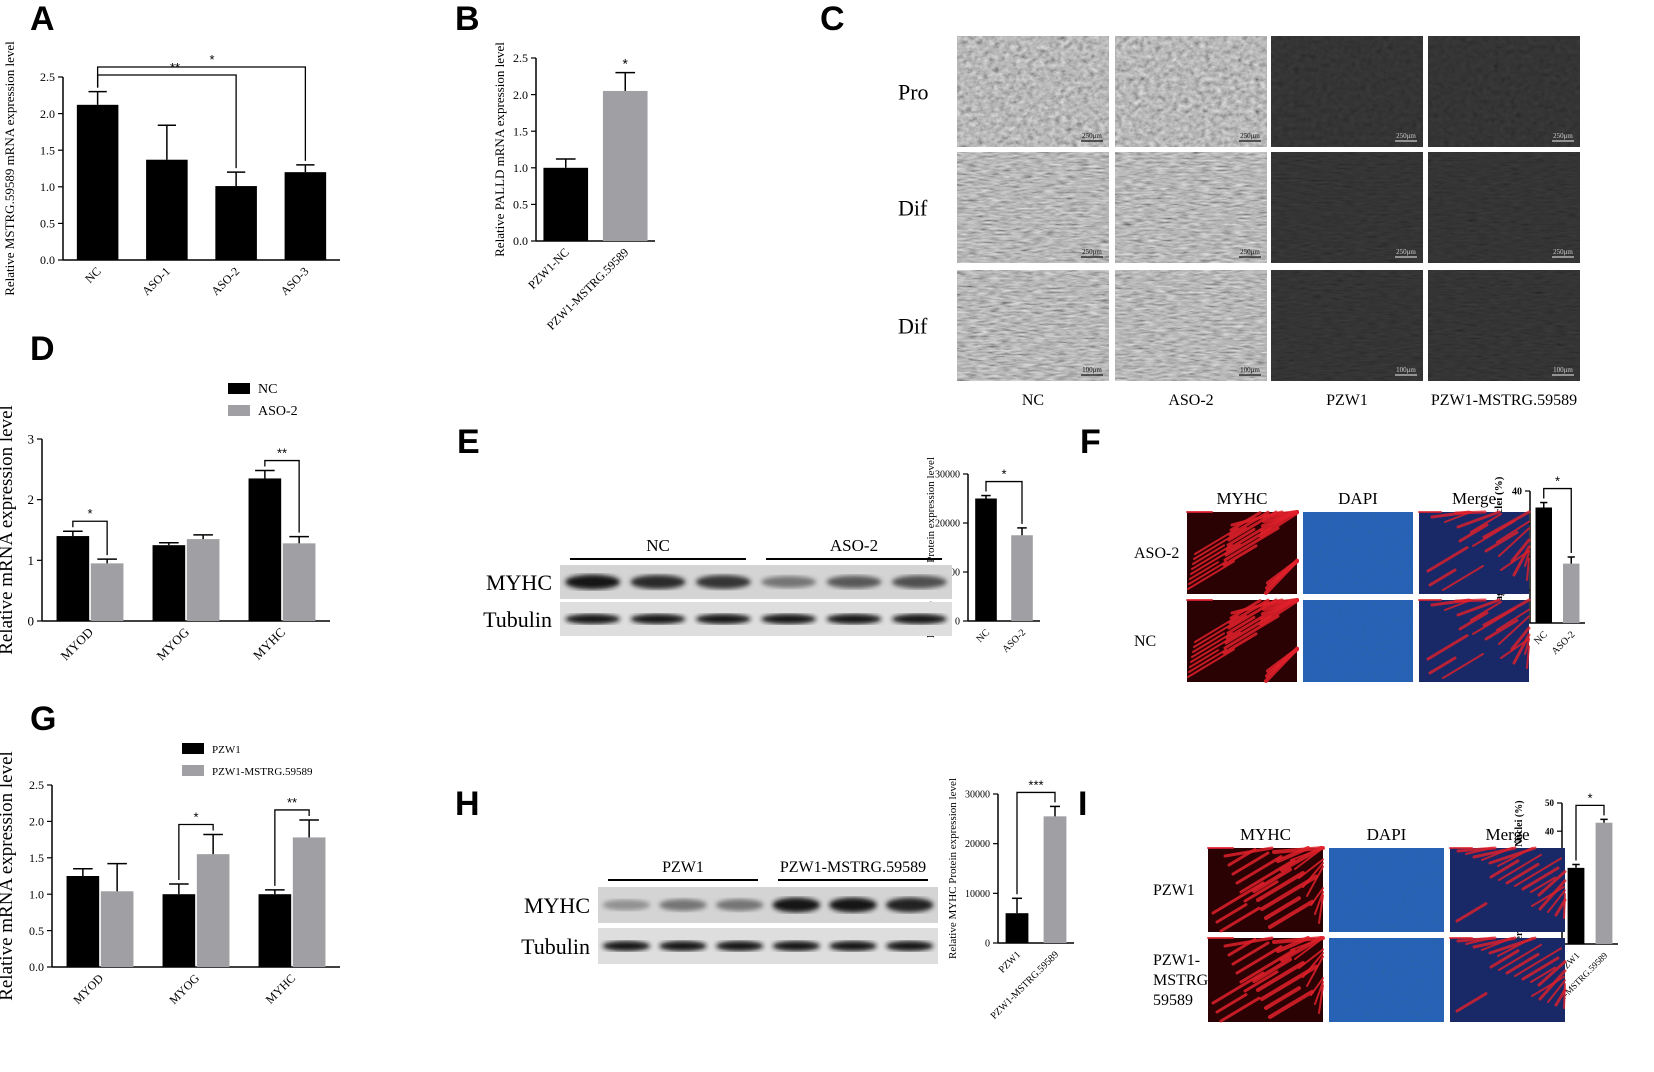 Image resolution: width=1654 pixels, height=1072 pixels. I want to click on immunofluorescence-f: MYHC DAPI Merge ASO-2 NC, so click(1332, 586).